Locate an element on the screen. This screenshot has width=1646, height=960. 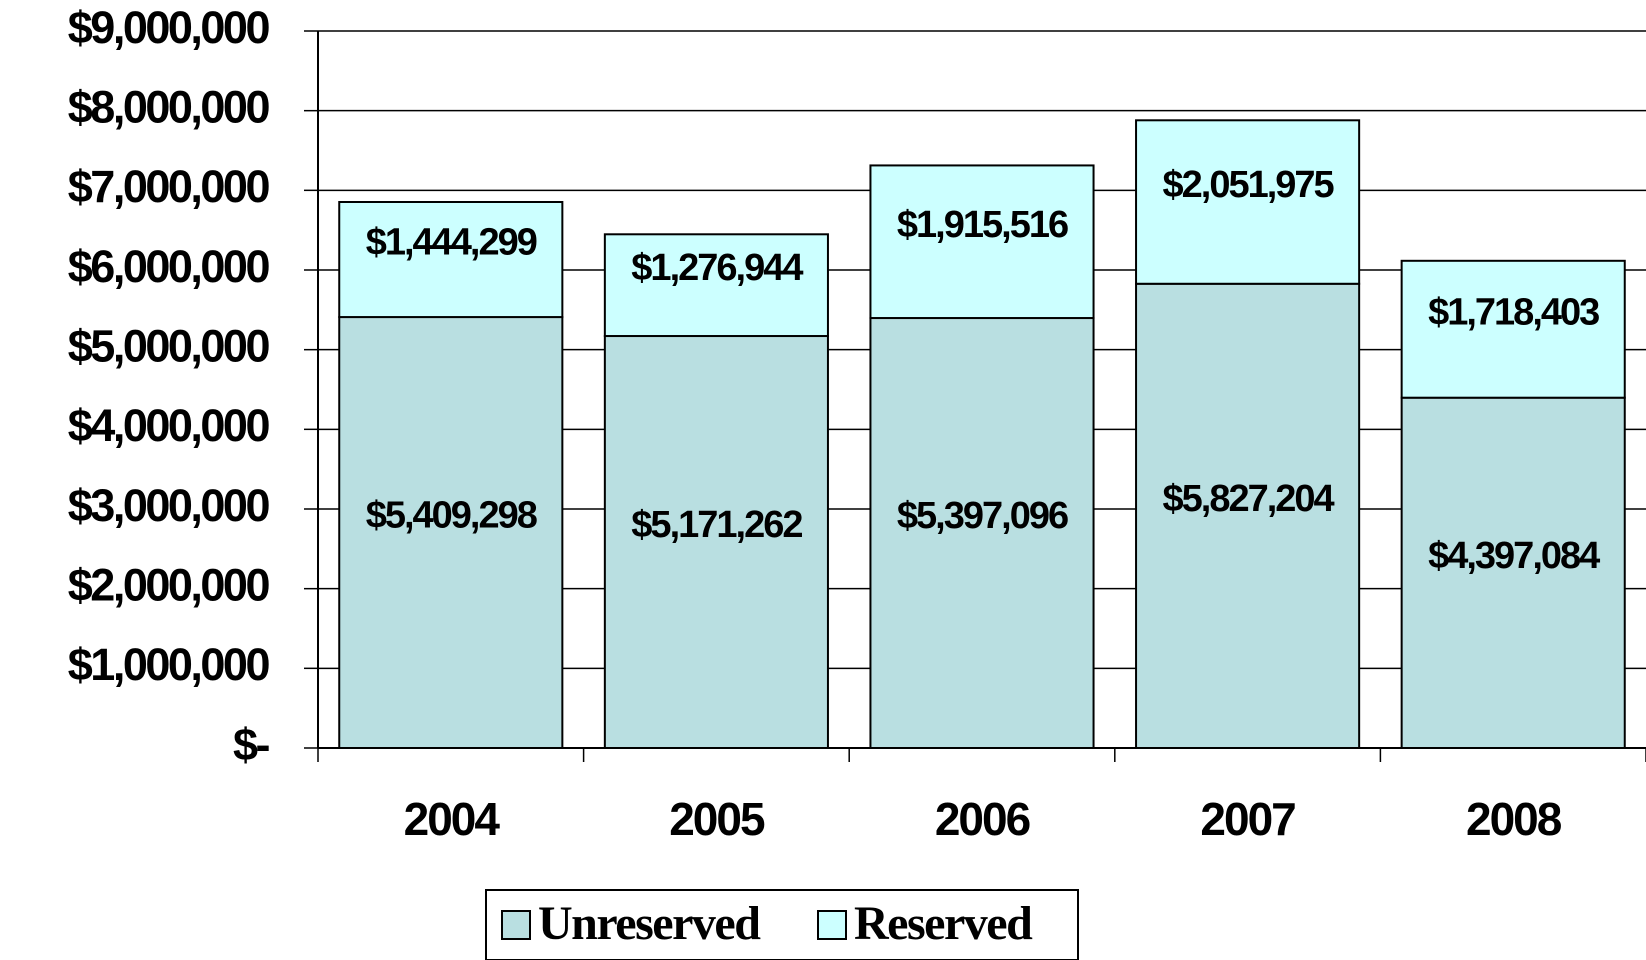
y-tick-label: $6,000,000 is located at coordinates (169, 266).